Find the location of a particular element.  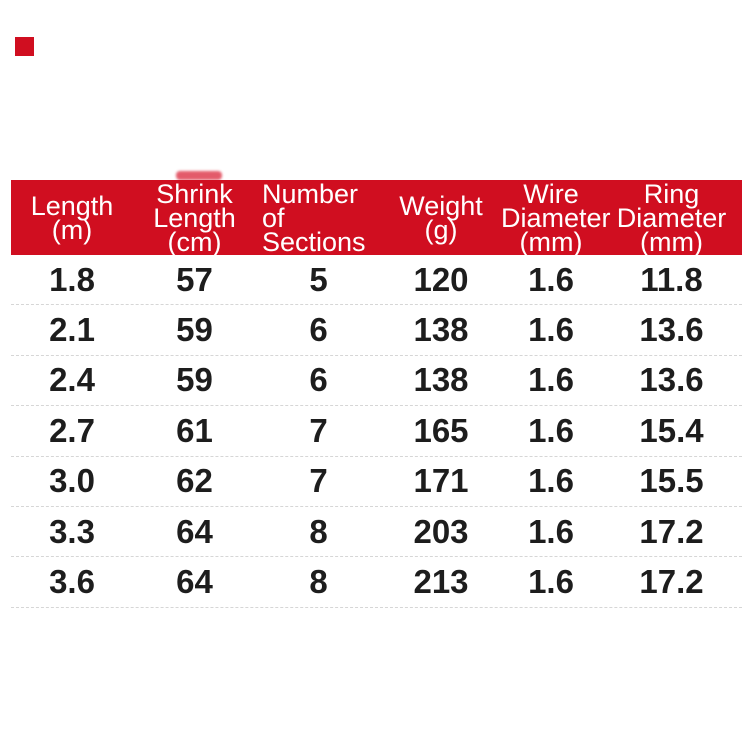

cell-length: 2.7 is located at coordinates (72, 430).